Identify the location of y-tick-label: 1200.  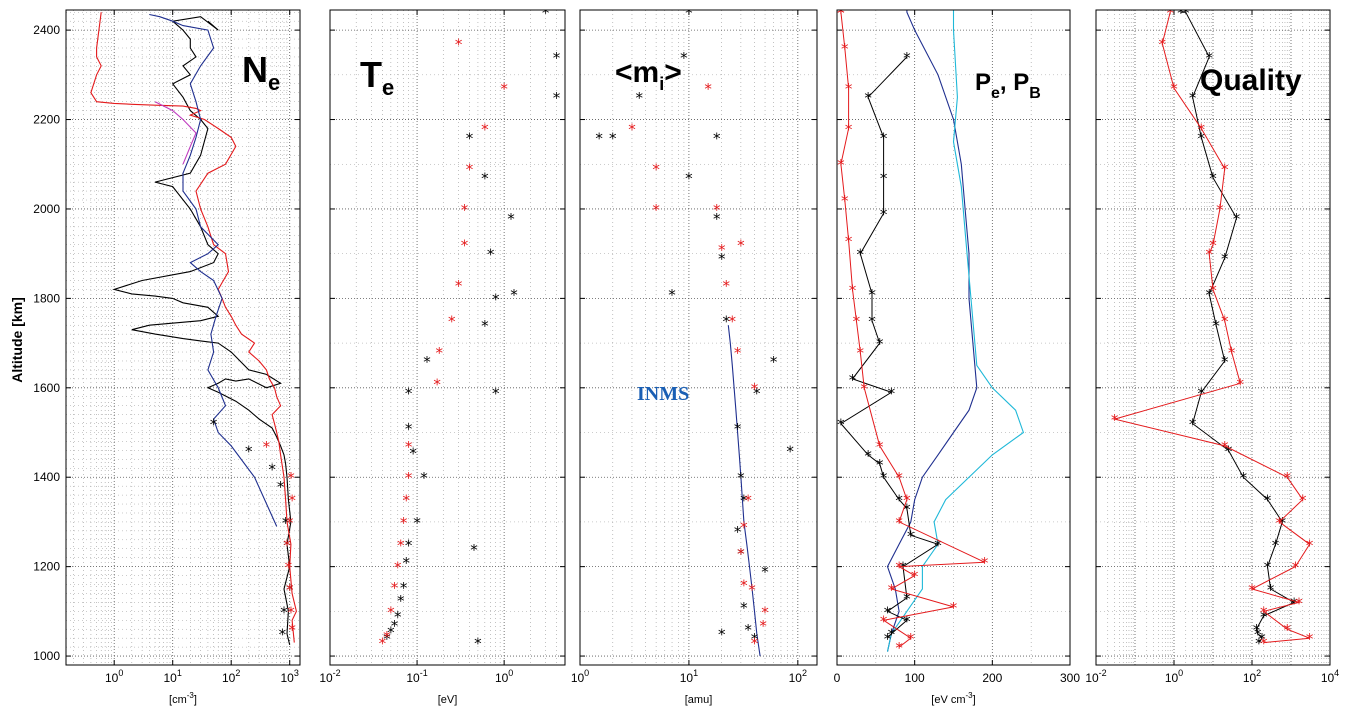
(46, 567).